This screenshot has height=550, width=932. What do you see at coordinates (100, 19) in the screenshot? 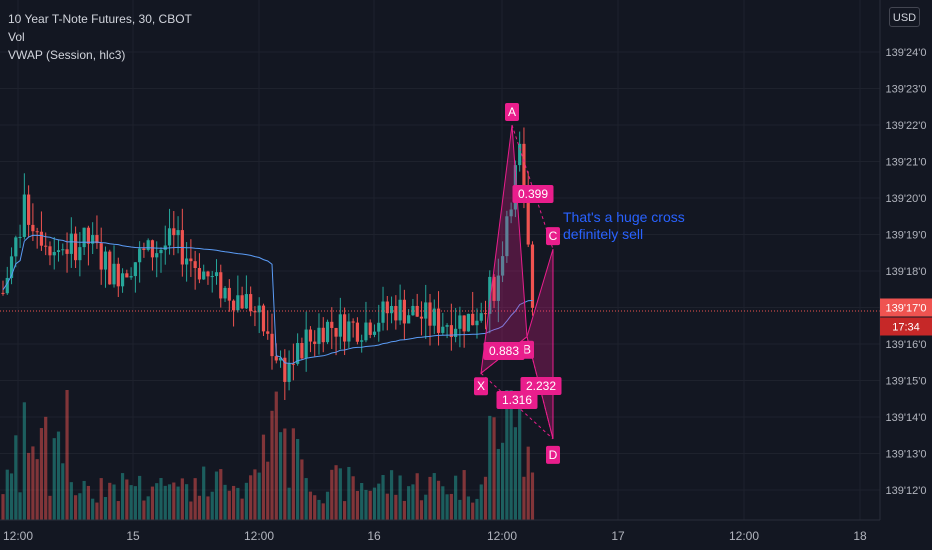
I see `symbol-title: 10 Year T-Note Futures, 30, CBOT` at bounding box center [100, 19].